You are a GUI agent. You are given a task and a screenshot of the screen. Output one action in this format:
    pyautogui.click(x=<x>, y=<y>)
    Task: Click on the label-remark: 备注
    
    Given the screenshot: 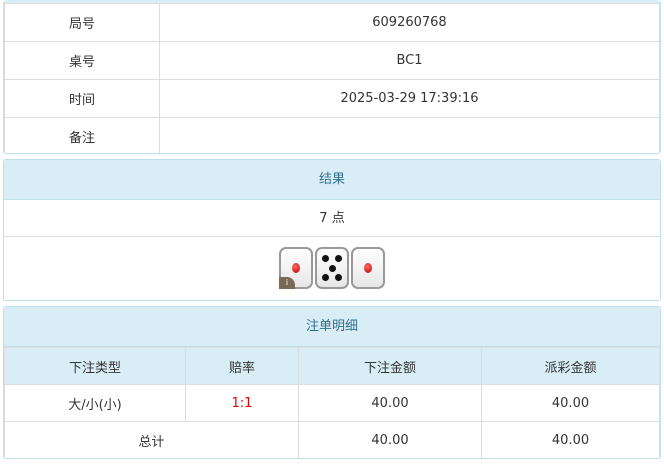 What is the action you would take?
    pyautogui.click(x=82, y=135)
    